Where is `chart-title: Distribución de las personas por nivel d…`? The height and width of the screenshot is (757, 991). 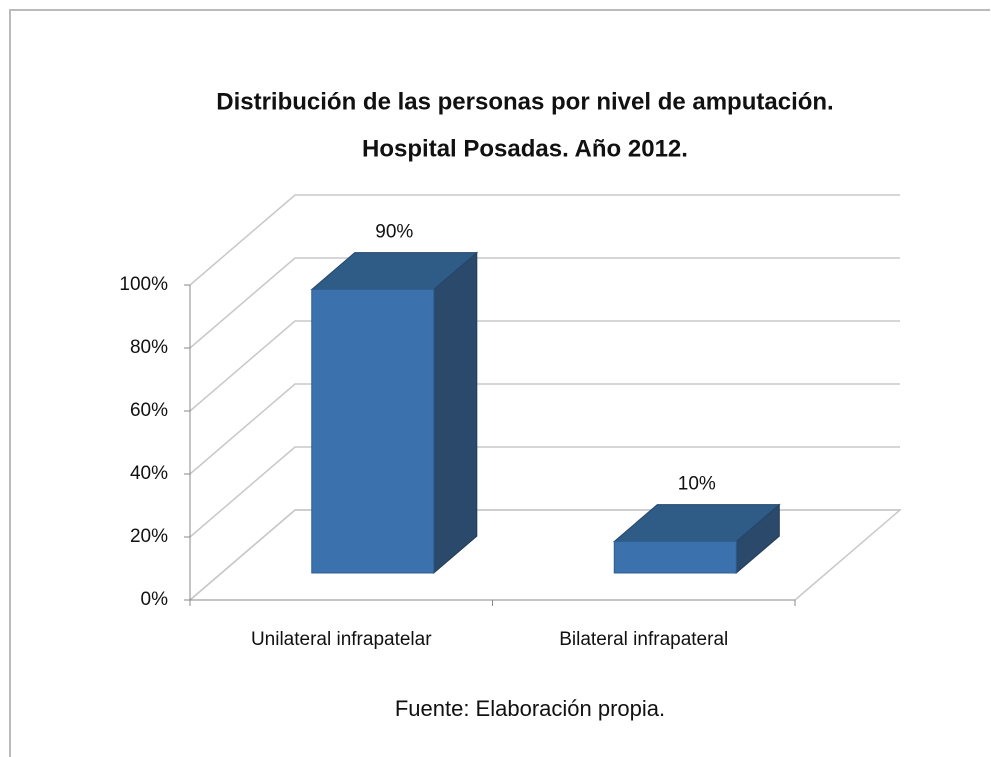
chart-title: Distribución de las personas por nivel d… is located at coordinates (524, 101).